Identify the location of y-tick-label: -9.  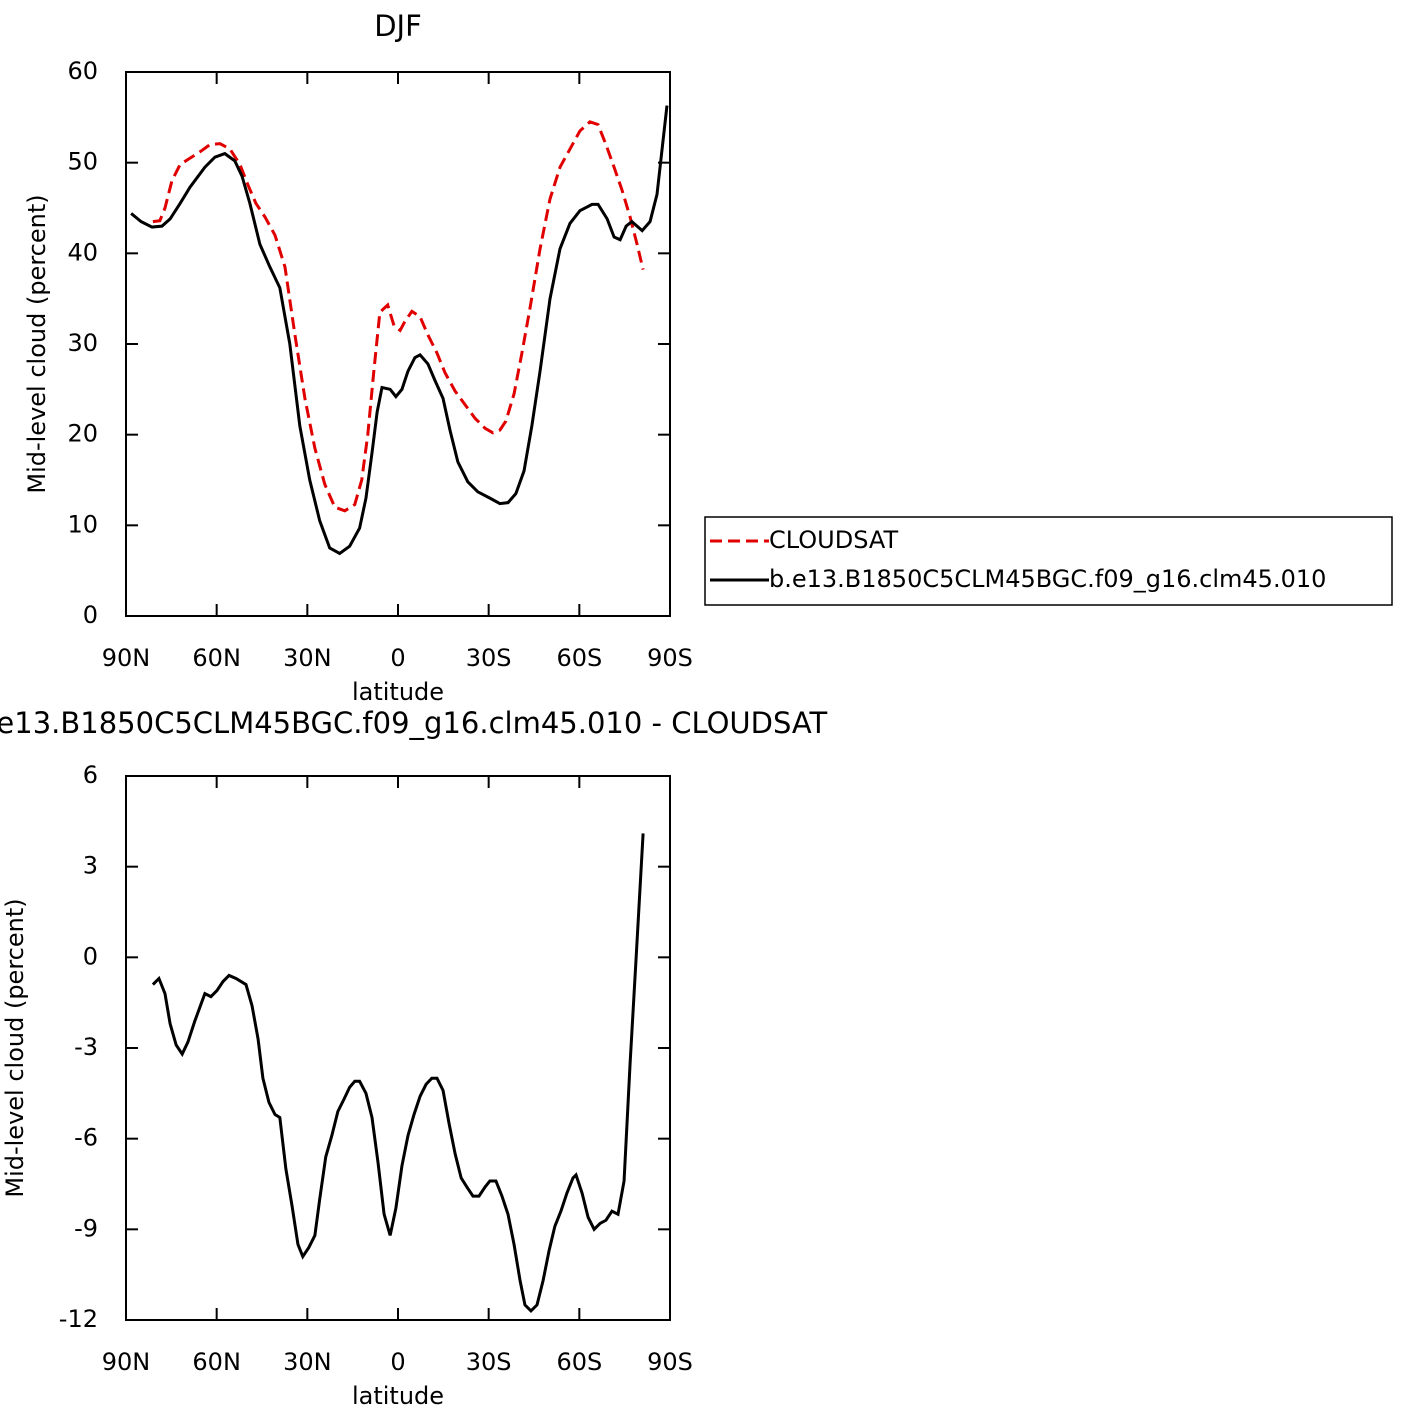
(86, 1228).